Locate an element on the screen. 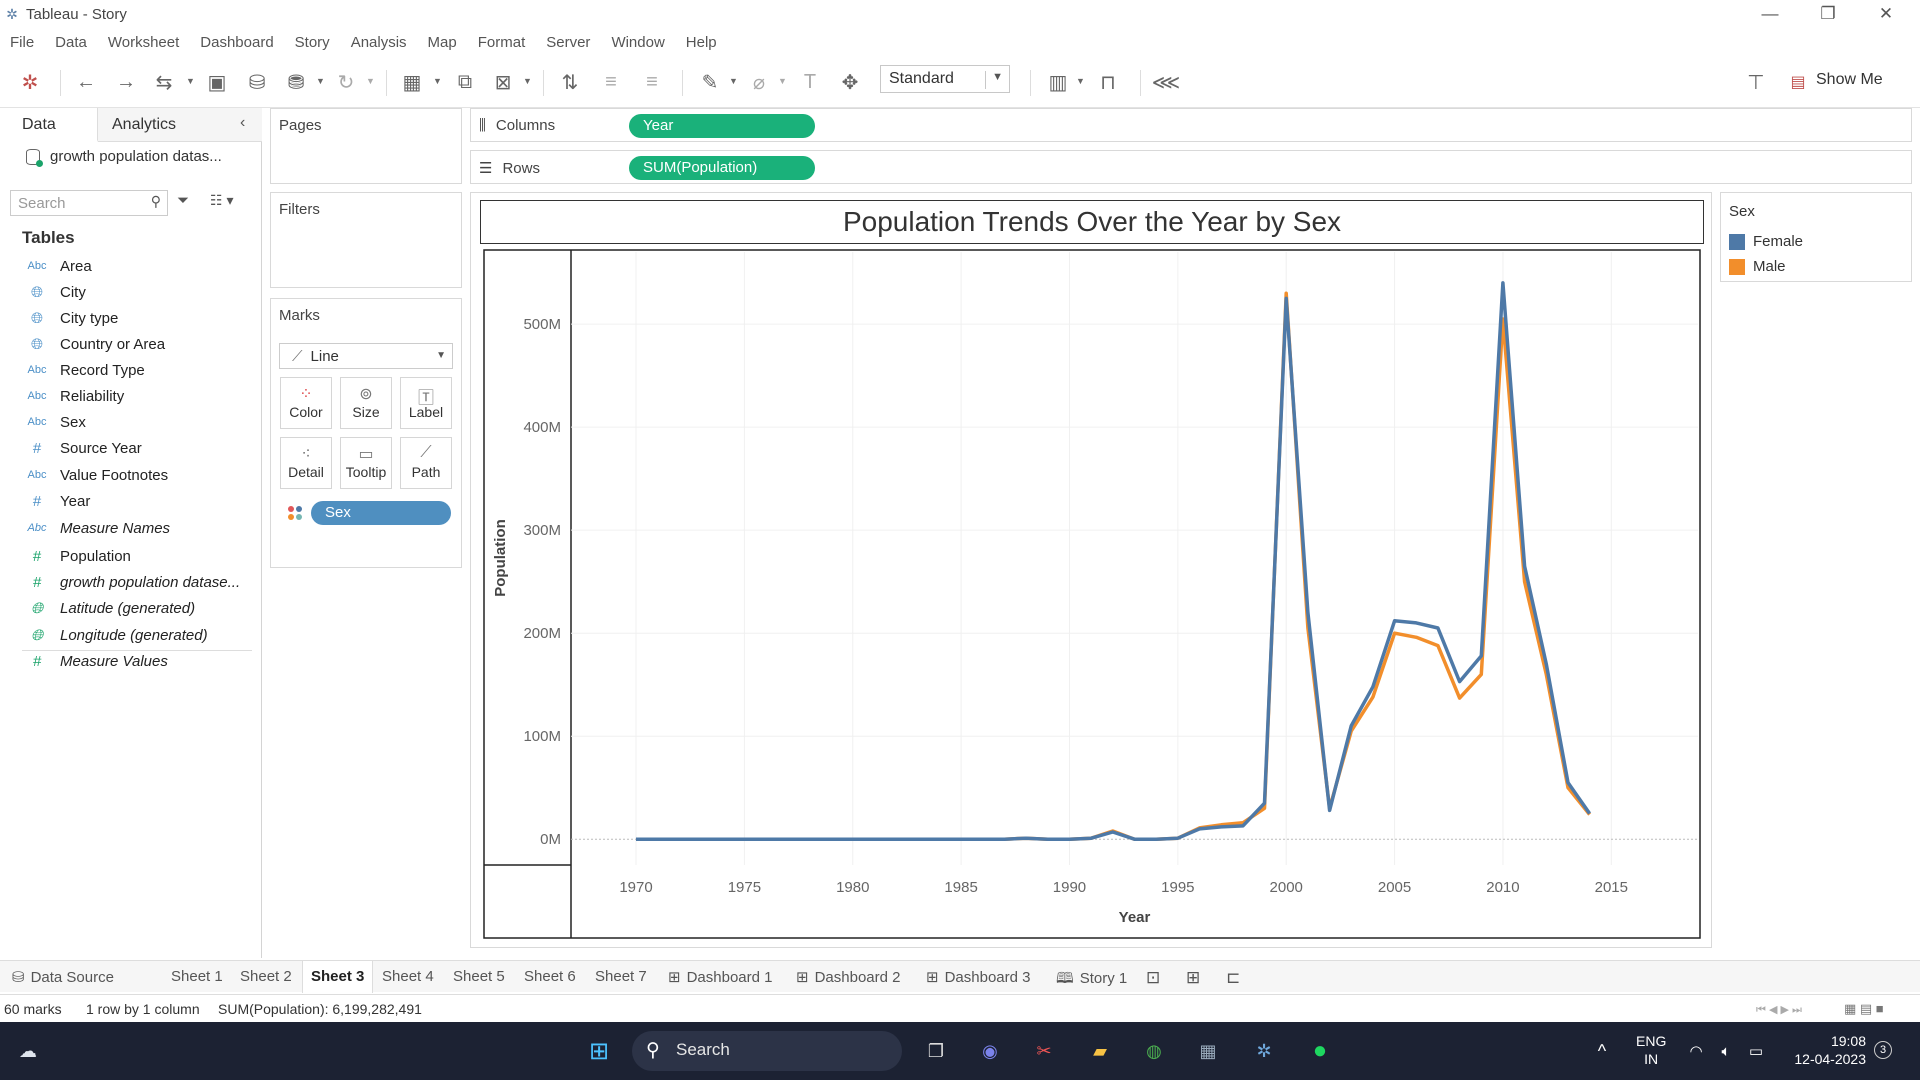 The height and width of the screenshot is (1080, 1920). show-labels-icon: T is located at coordinates (810, 81).